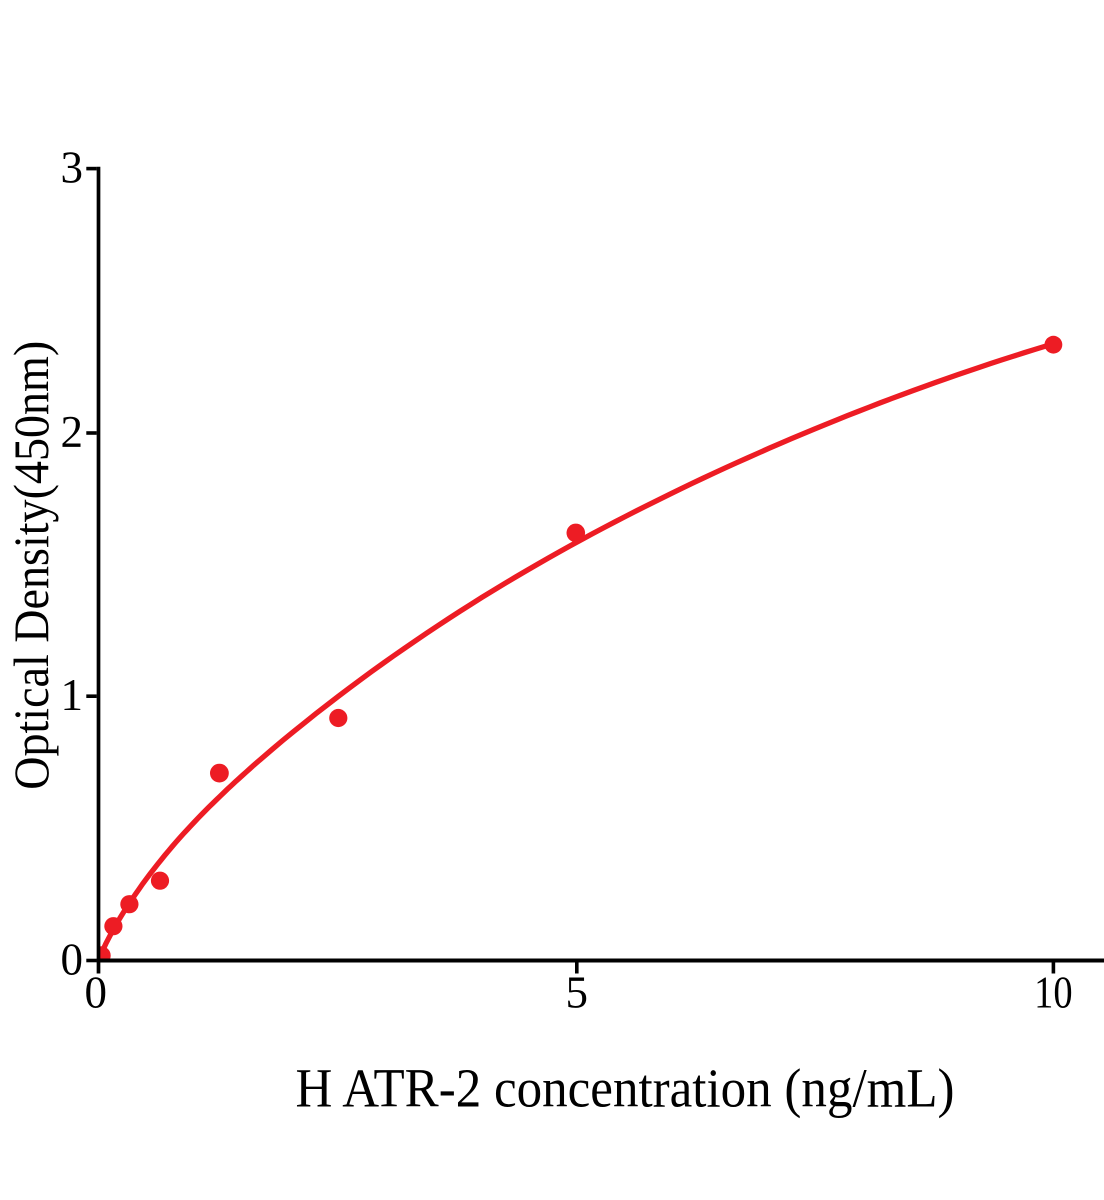 The image size is (1104, 1200). I want to click on svg-text: H ATR-2 concentration (ng/mL), so click(625, 1087).